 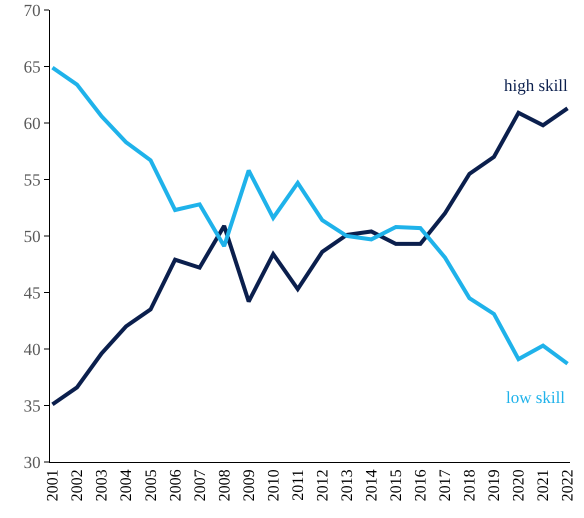 I want to click on x-tick-label: 2014, so click(x=372, y=485).